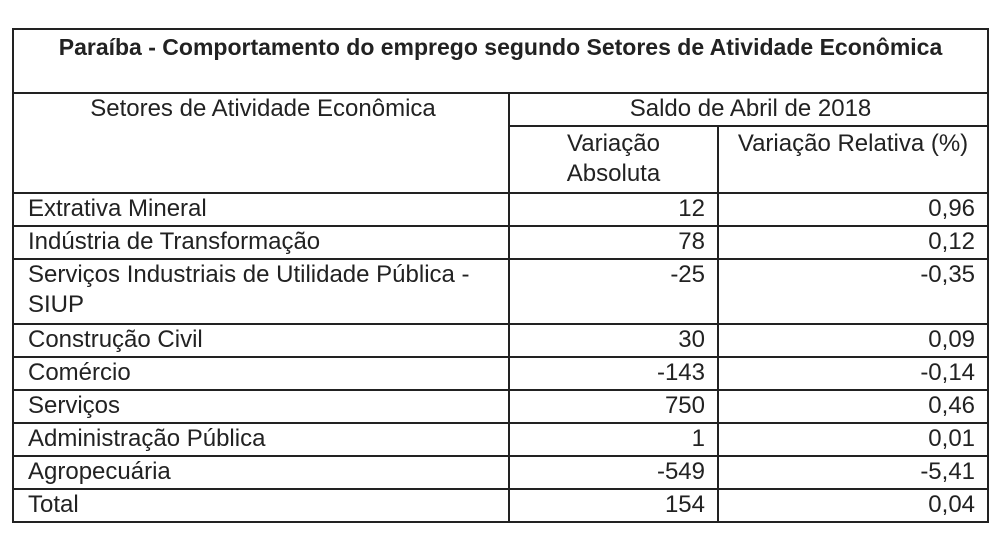 The width and height of the screenshot is (1000, 553). What do you see at coordinates (853, 406) in the screenshot?
I see `cell-relative: 0,46` at bounding box center [853, 406].